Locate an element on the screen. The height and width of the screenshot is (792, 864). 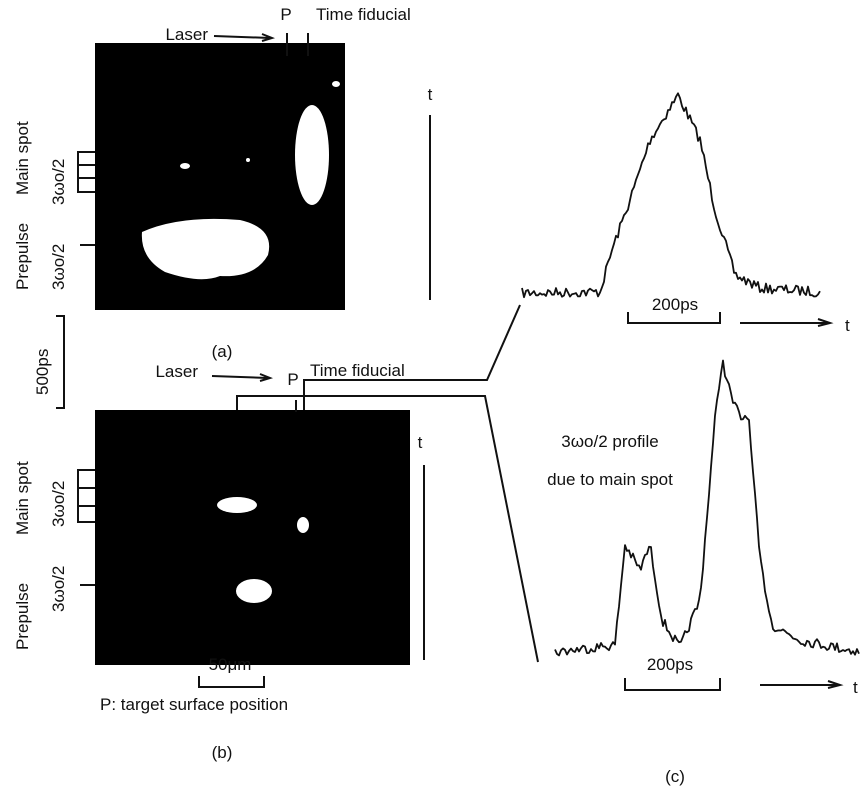
streak-image is located at coordinates (252, 537).